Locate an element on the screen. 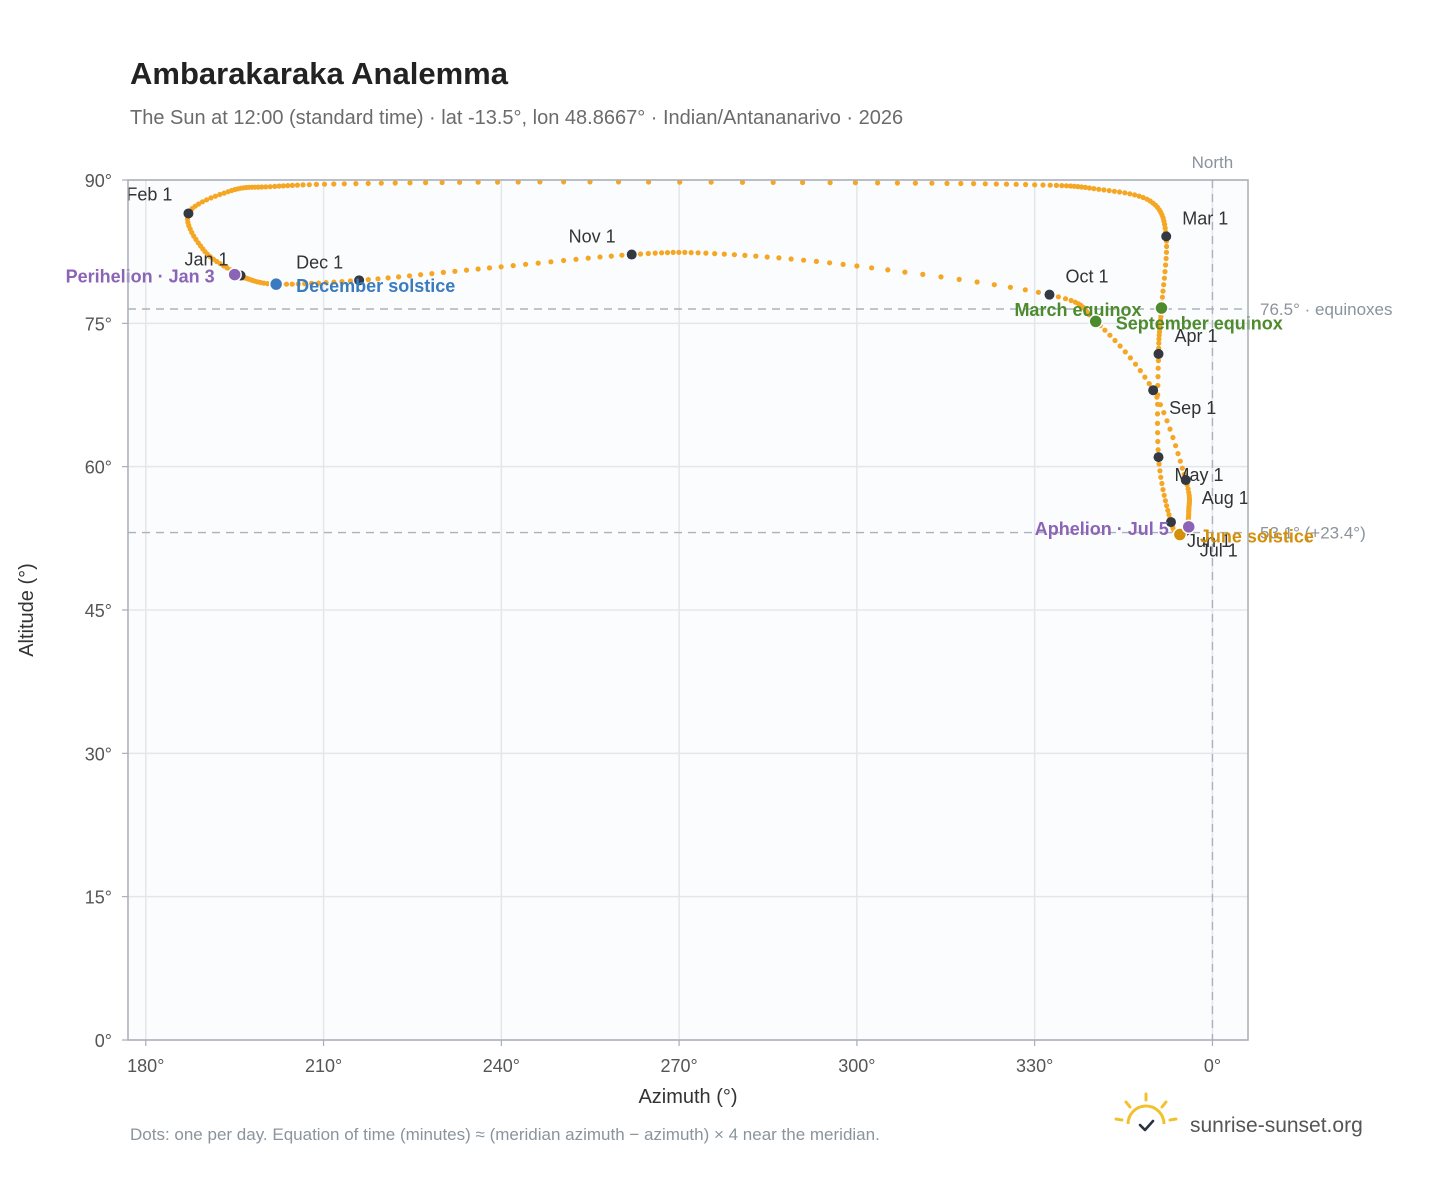 The width and height of the screenshot is (1448, 1188). event-label: Aphelion · Jul 5 is located at coordinates (1102, 529).